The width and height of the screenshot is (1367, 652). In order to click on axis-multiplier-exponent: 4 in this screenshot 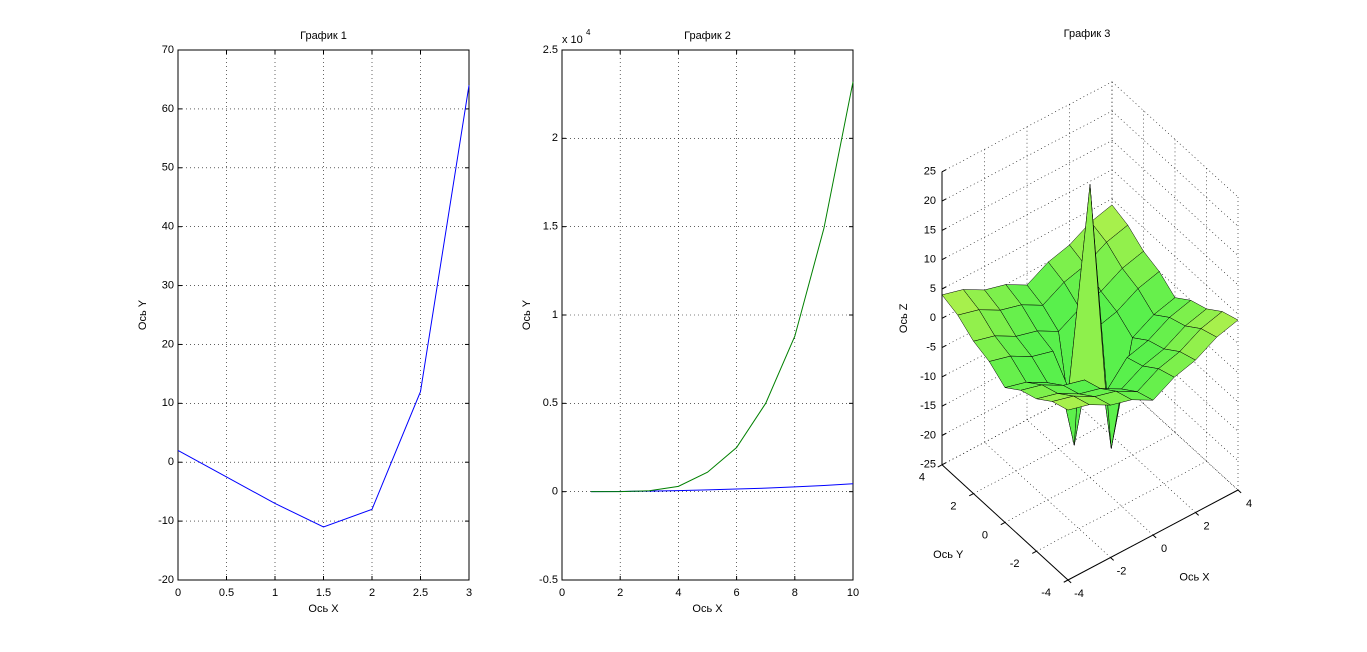, I will do `click(588, 32)`.